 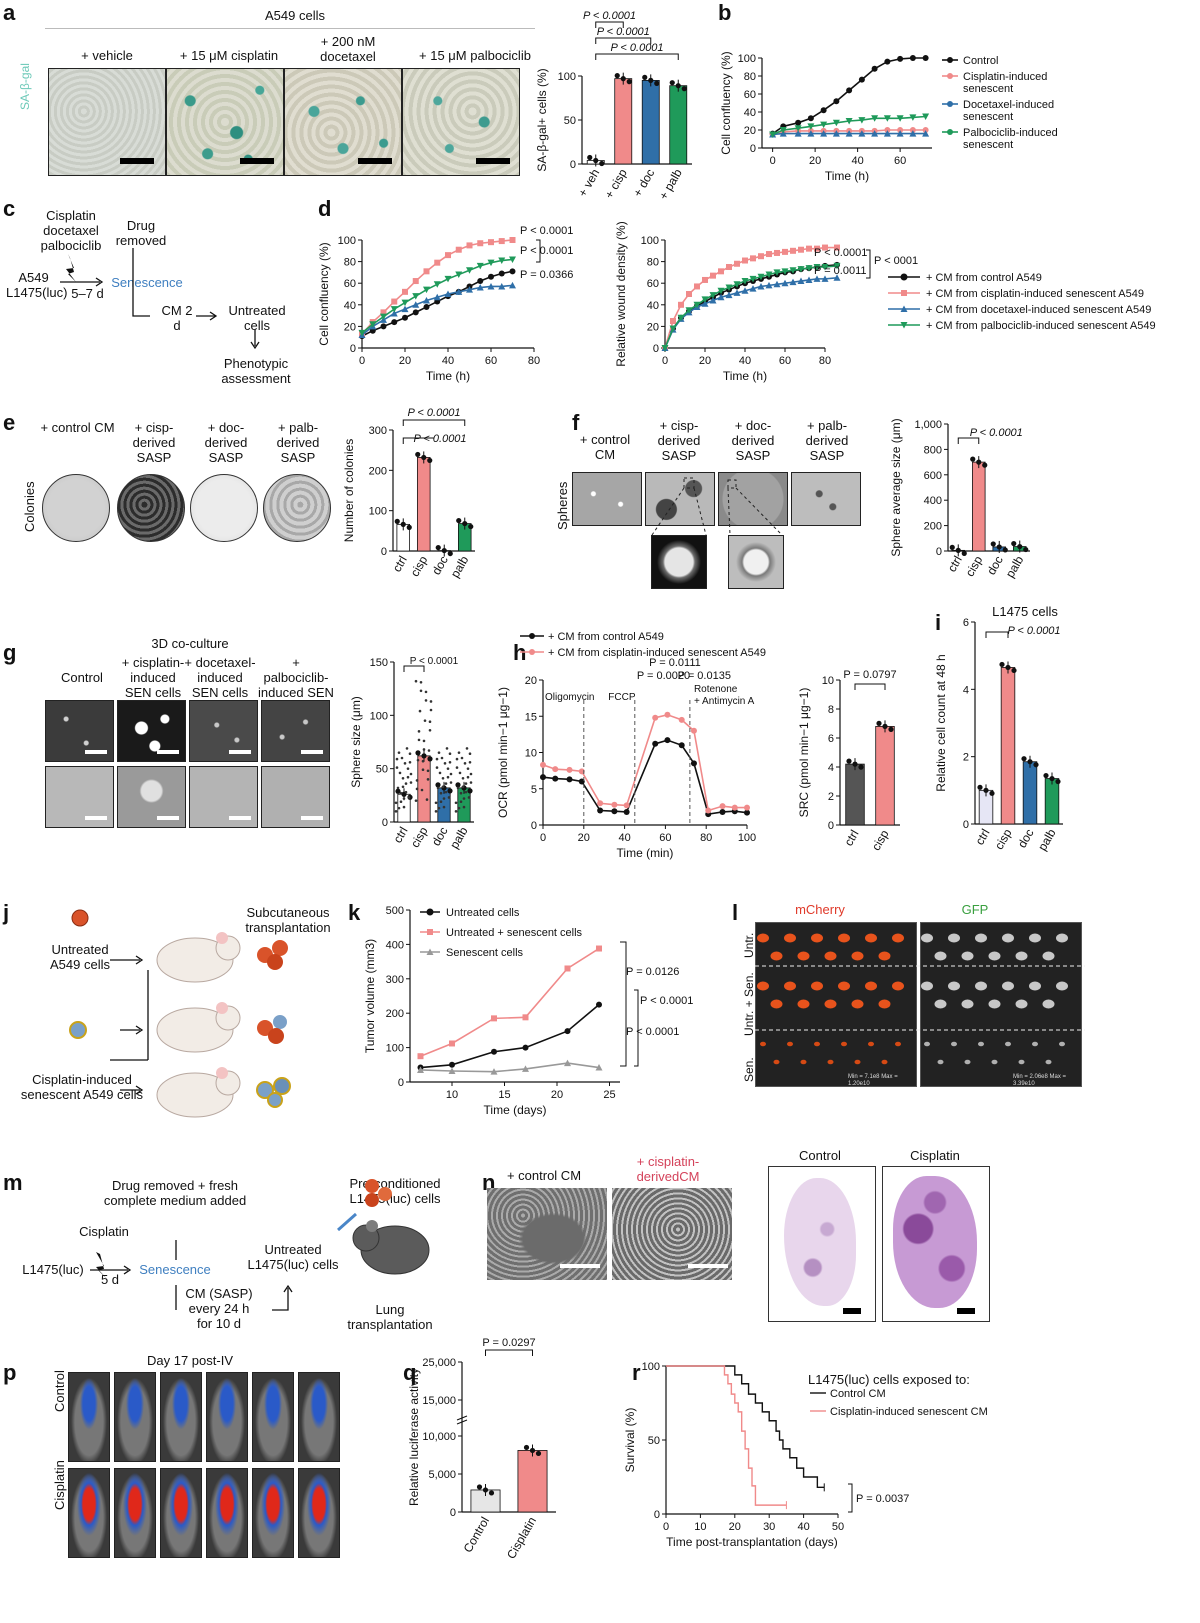 I want to click on panel-letter-h: h, so click(x=520, y=652).